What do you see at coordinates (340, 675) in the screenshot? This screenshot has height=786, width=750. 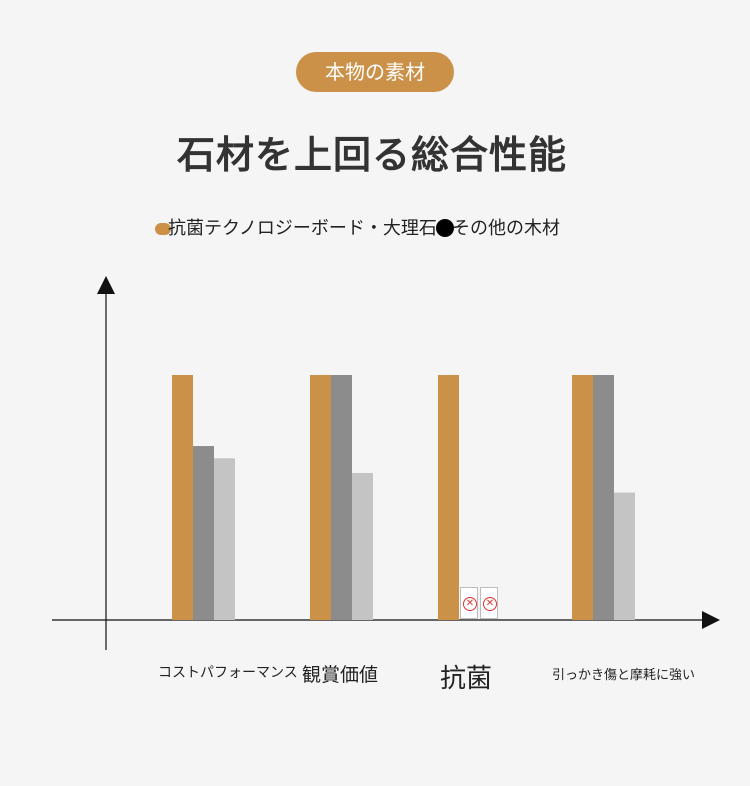 I see `x-tick-label: 観賞価値` at bounding box center [340, 675].